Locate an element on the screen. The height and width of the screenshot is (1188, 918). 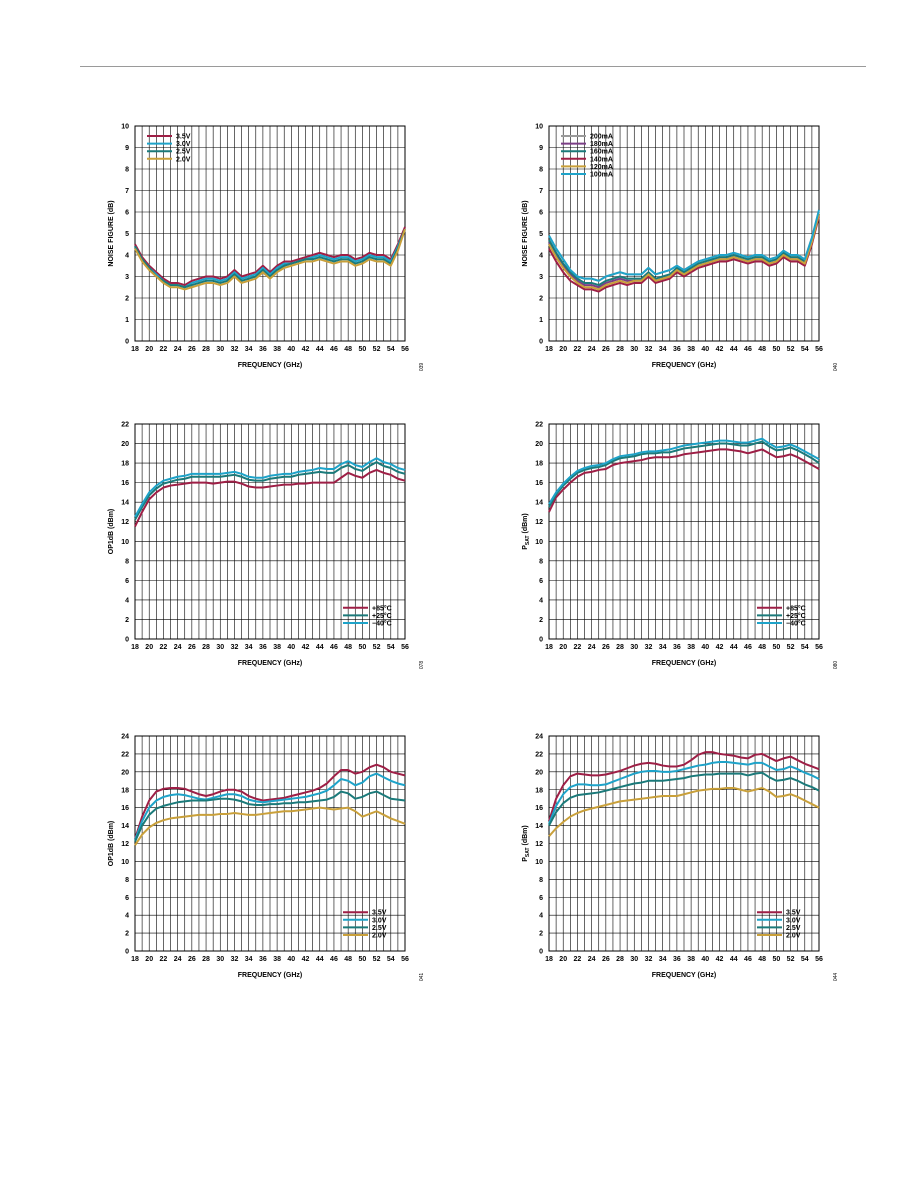
legend-label: +25°C is located at coordinates (796, 616).